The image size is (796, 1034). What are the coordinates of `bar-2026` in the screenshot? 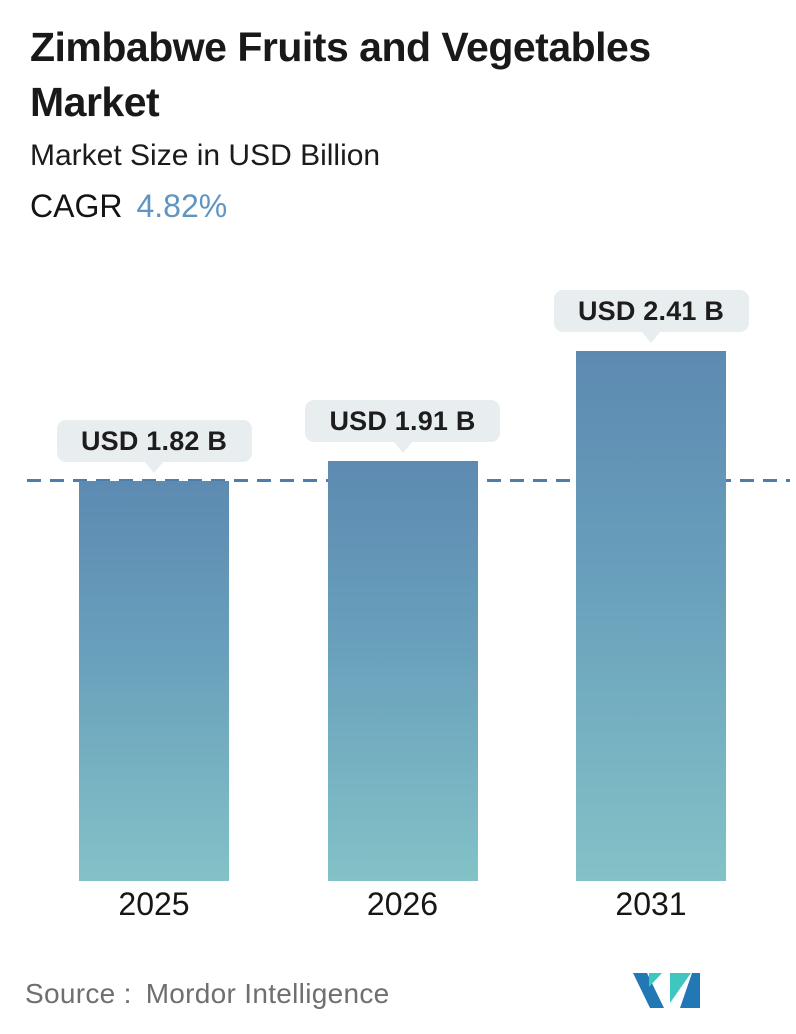 It's located at (402, 670).